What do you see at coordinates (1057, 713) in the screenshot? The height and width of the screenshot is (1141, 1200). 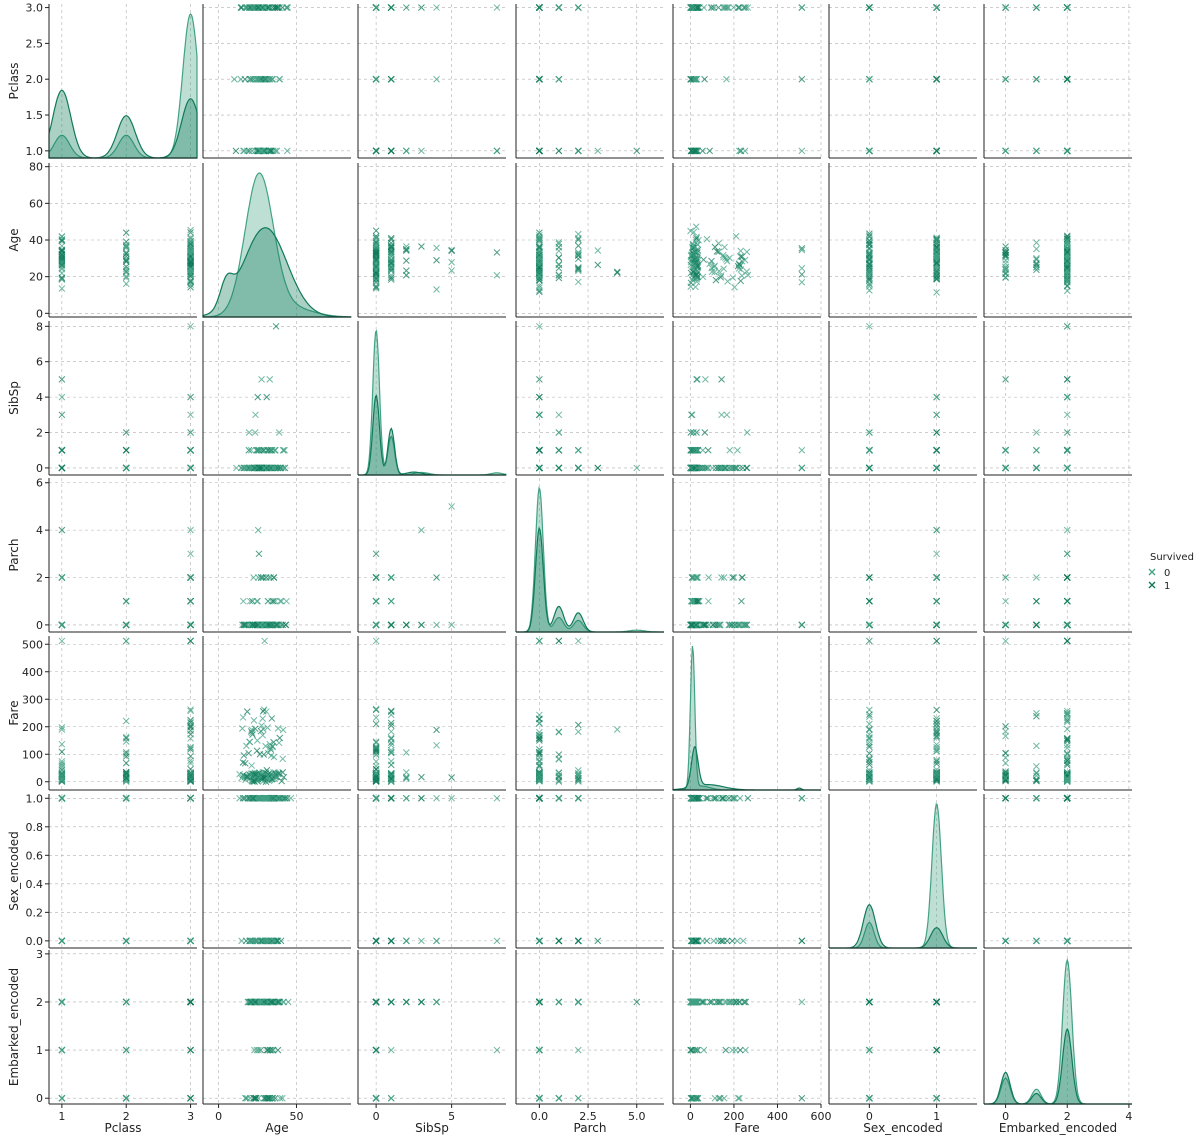 I see `facet-Fare-vs-Embarked_encoded` at bounding box center [1057, 713].